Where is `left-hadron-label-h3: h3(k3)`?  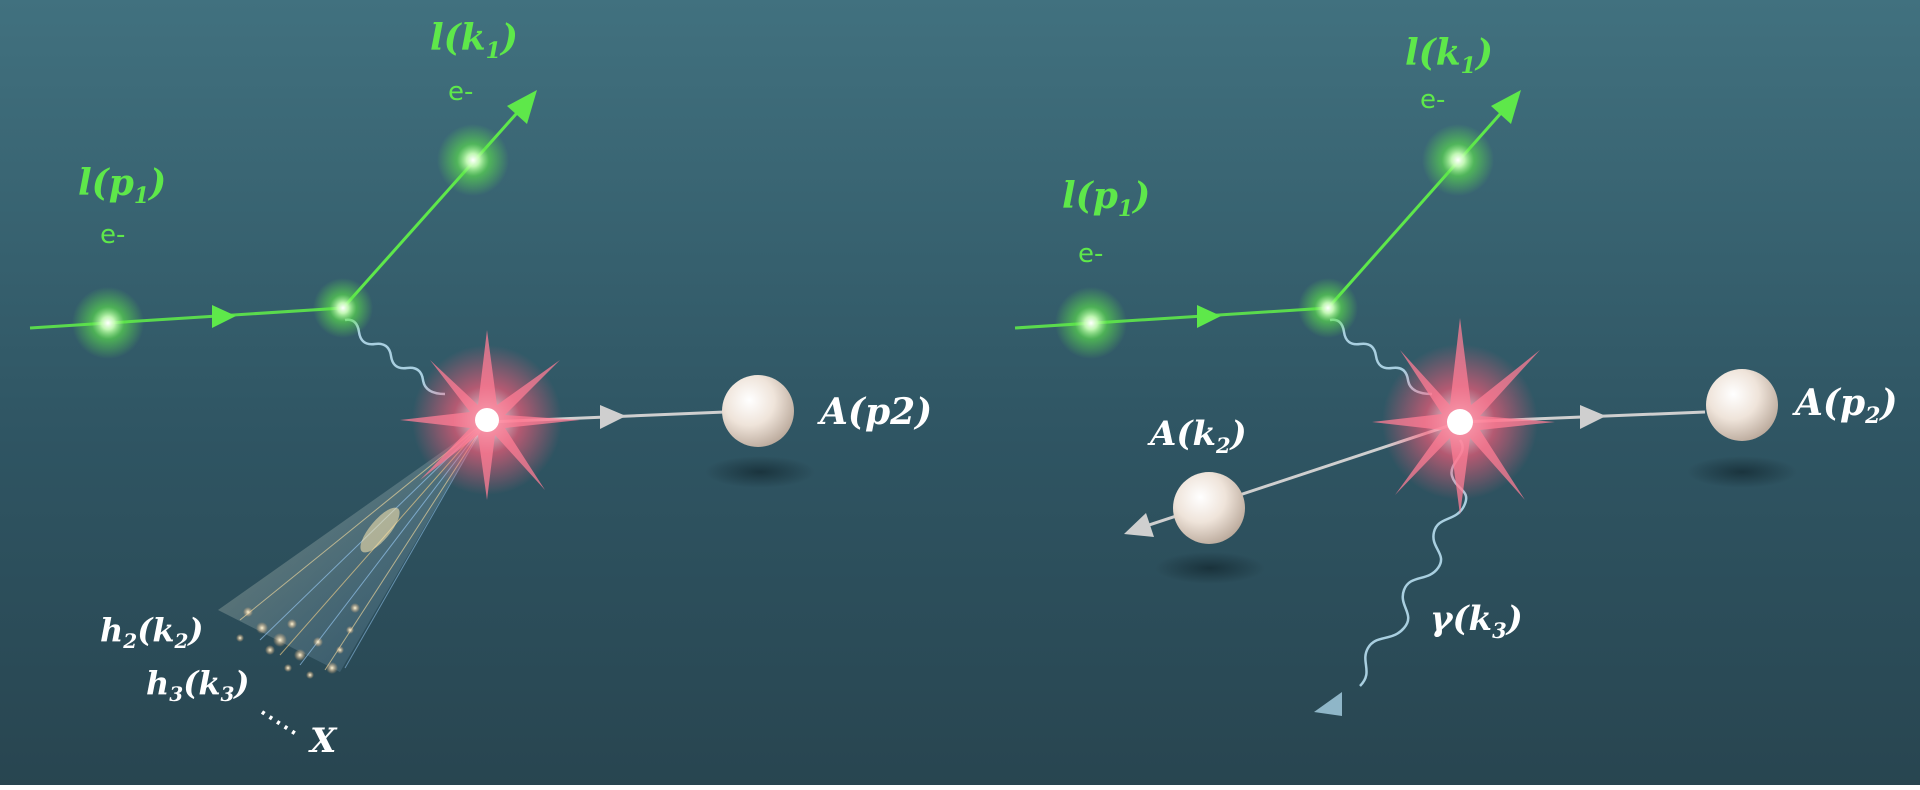
left-hadron-label-h3: h3(k3) is located at coordinates (198, 685).